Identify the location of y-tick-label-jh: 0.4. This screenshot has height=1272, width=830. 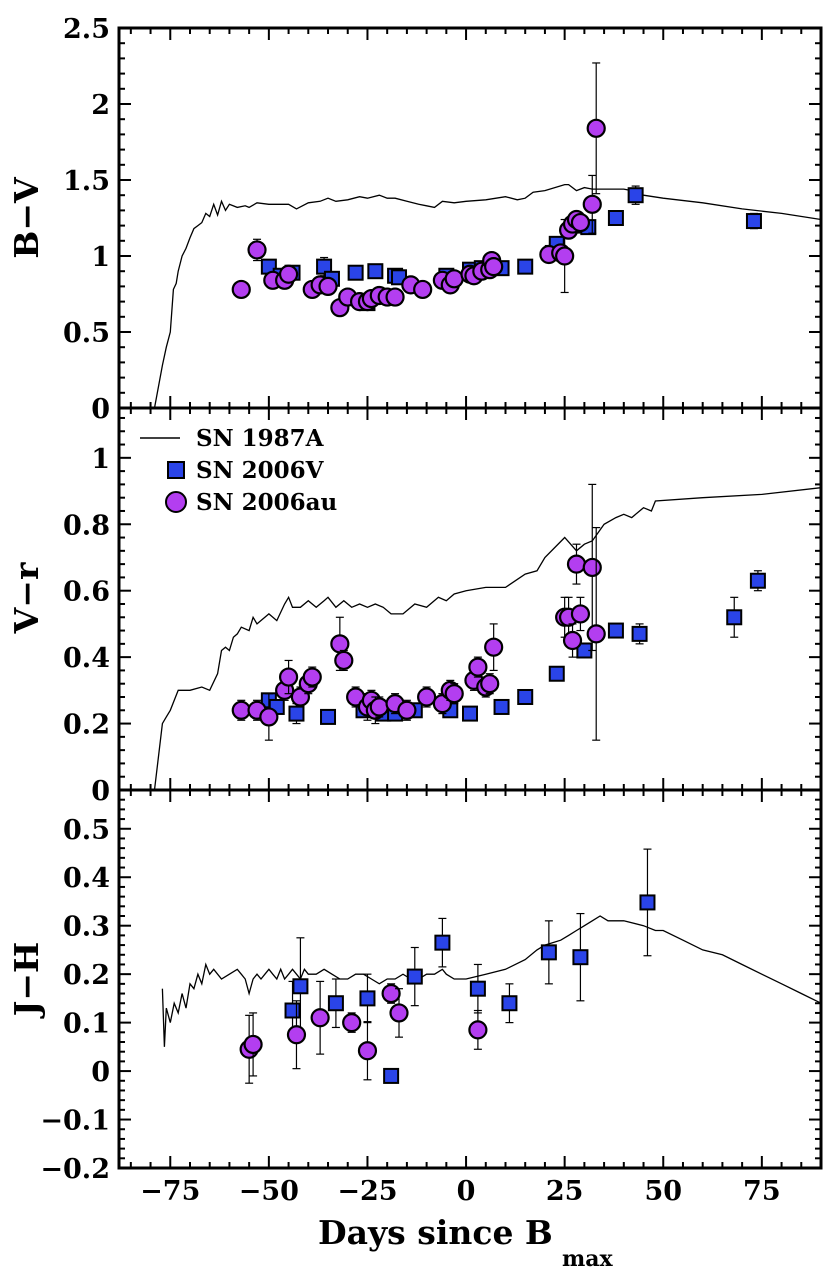
(86, 878).